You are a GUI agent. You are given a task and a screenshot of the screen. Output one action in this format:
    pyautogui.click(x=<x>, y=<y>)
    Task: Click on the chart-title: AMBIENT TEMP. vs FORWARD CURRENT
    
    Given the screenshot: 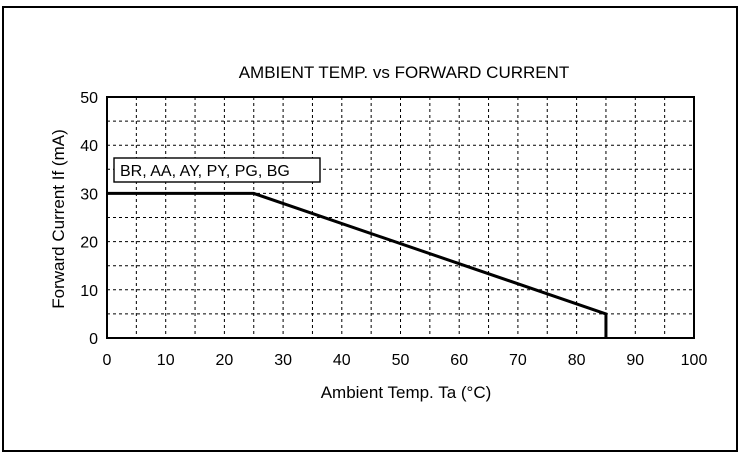 What is the action you would take?
    pyautogui.click(x=404, y=72)
    